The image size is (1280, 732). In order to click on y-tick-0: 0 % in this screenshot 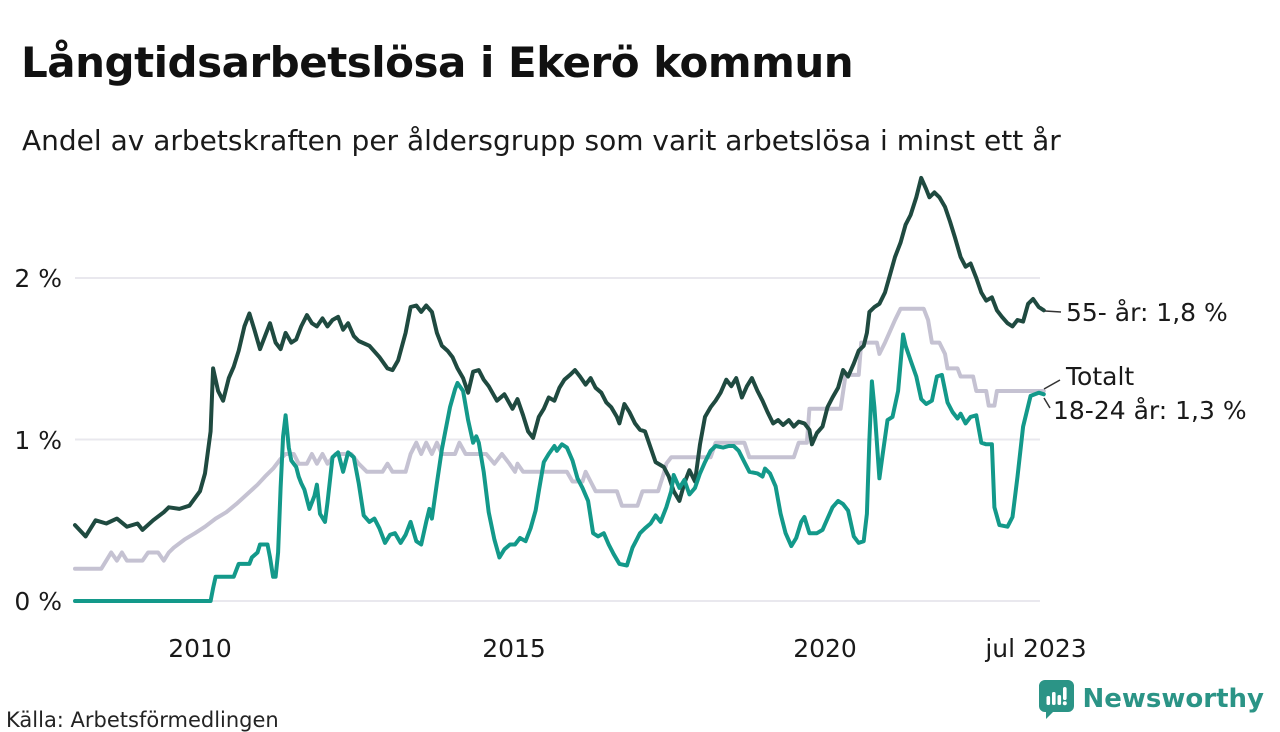, I will do `click(38, 601)`.